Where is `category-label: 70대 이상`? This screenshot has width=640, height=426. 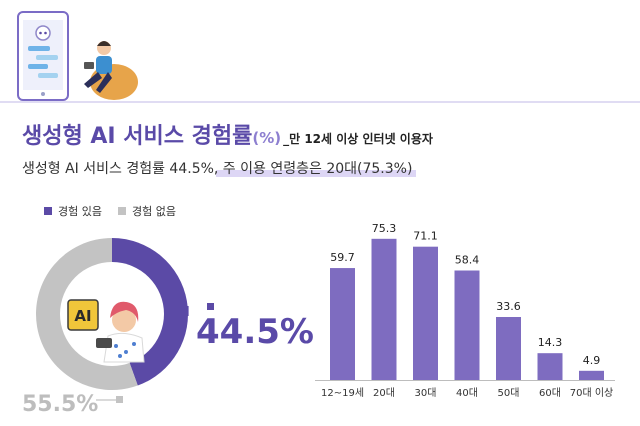 category-label: 70대 이상 is located at coordinates (592, 393).